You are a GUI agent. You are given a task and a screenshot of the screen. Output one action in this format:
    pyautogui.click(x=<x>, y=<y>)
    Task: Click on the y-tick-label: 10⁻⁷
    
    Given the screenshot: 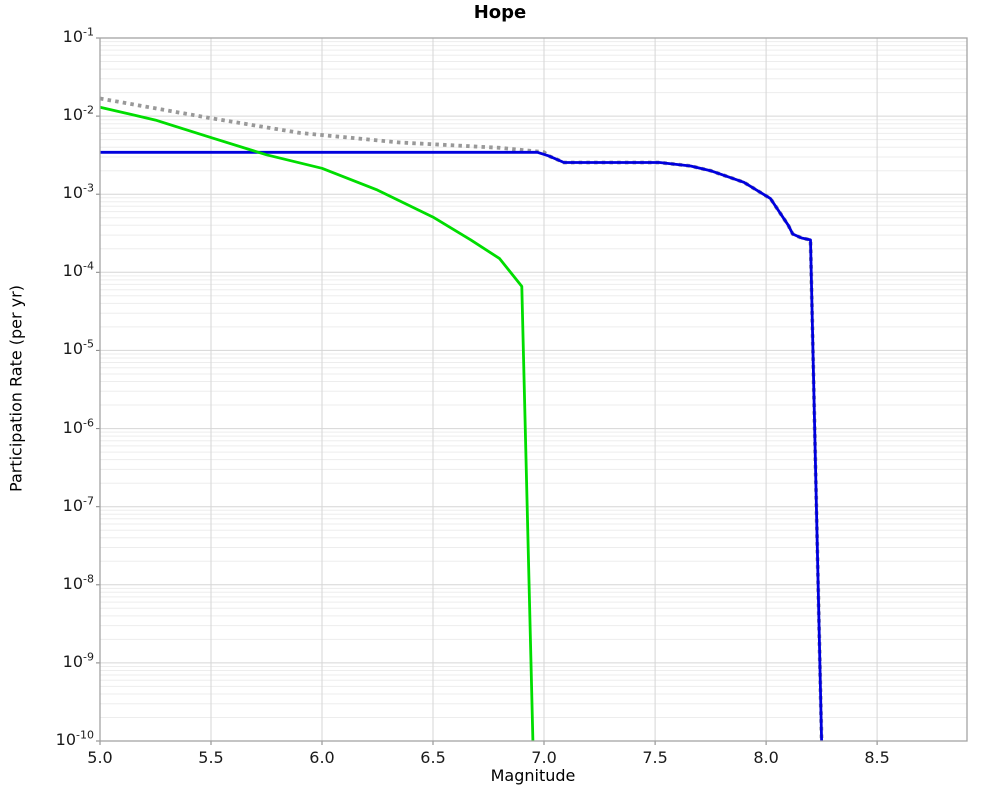 What is the action you would take?
    pyautogui.click(x=78, y=504)
    